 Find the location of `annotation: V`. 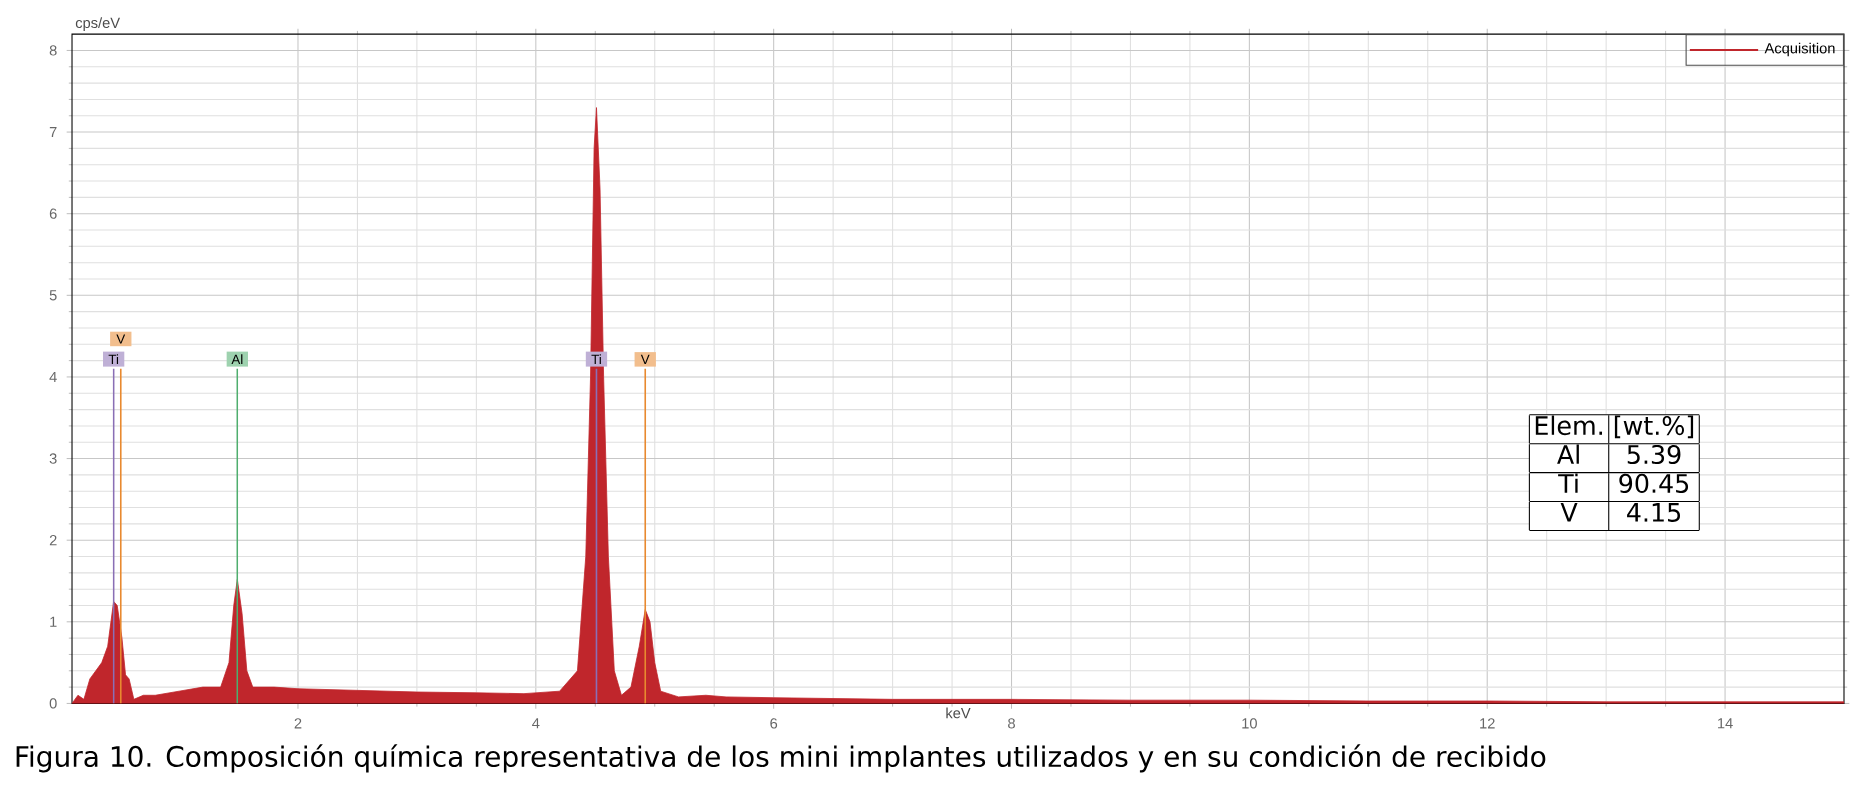

annotation: V is located at coordinates (1569, 512).